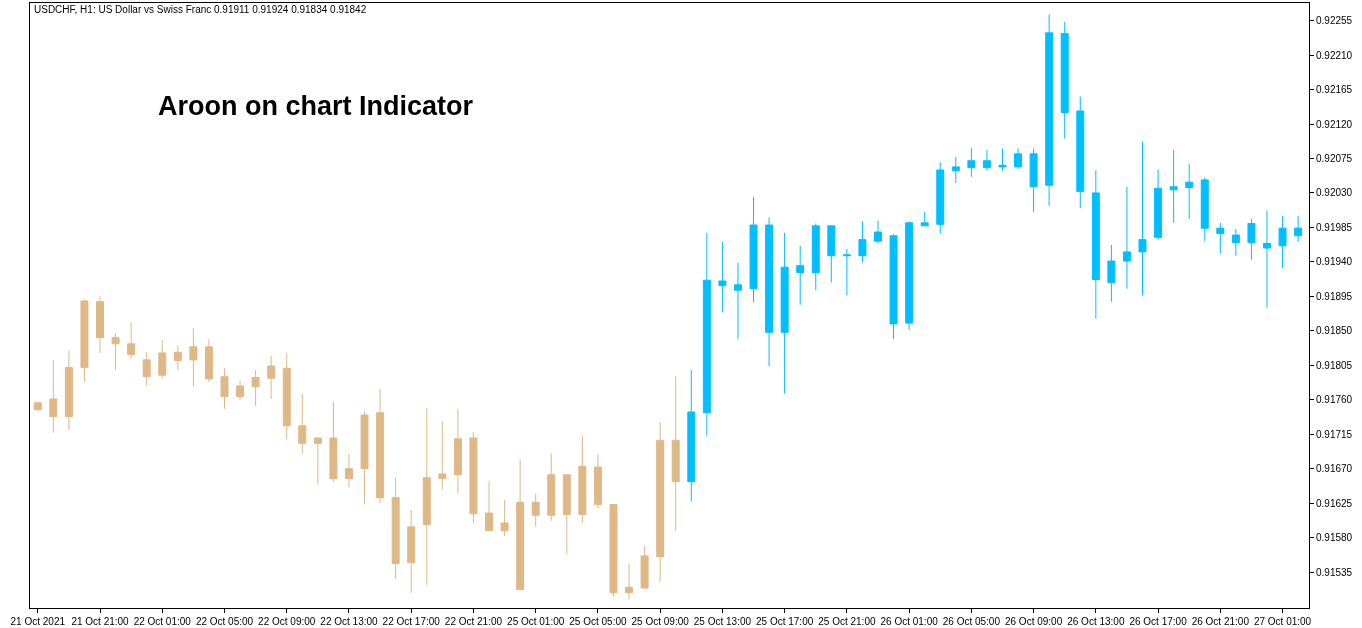 The width and height of the screenshot is (1362, 628). What do you see at coordinates (1334, 296) in the screenshot?
I see `y-tick-label: 0.91895` at bounding box center [1334, 296].